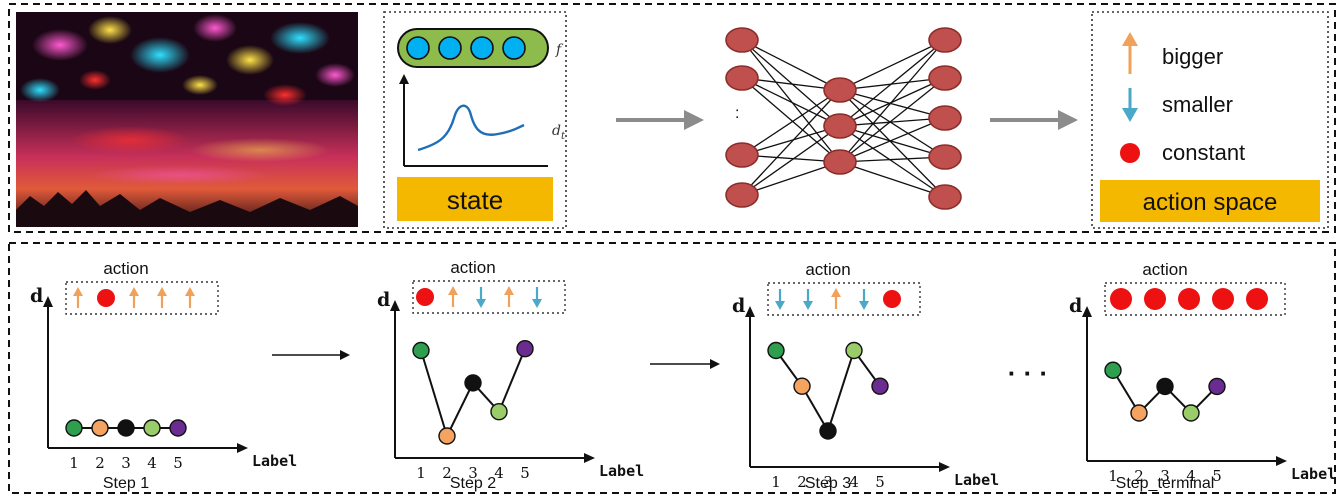 This screenshot has width=1342, height=498. What do you see at coordinates (1203, 152) in the screenshot?
I see `legend-constant-label: constant` at bounding box center [1203, 152].